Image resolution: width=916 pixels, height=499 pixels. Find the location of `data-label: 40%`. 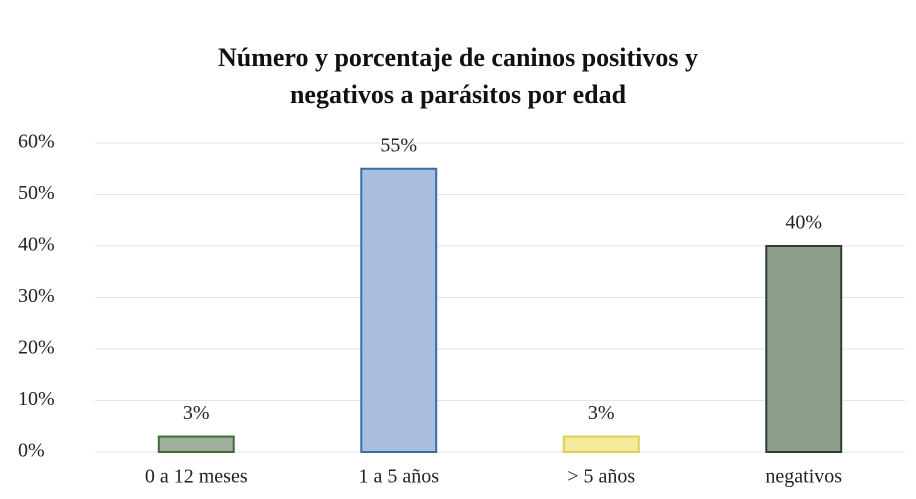

data-label: 40% is located at coordinates (803, 223).